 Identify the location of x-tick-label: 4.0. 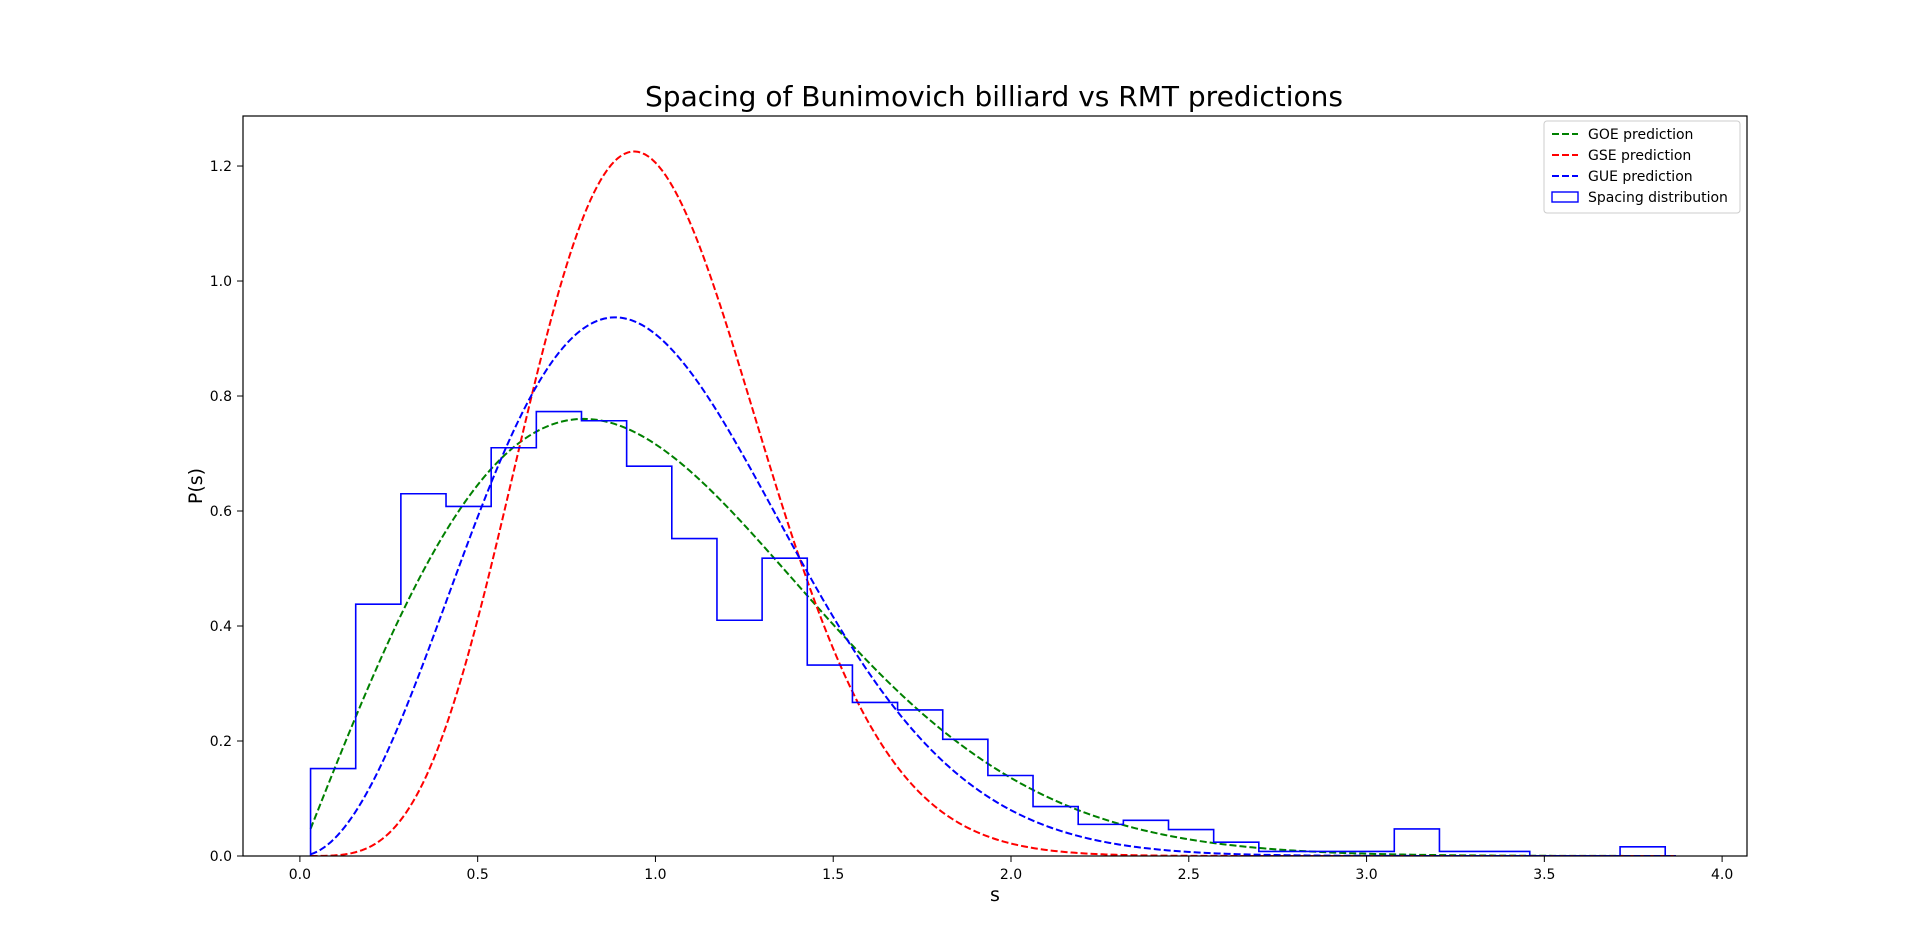
(1722, 875).